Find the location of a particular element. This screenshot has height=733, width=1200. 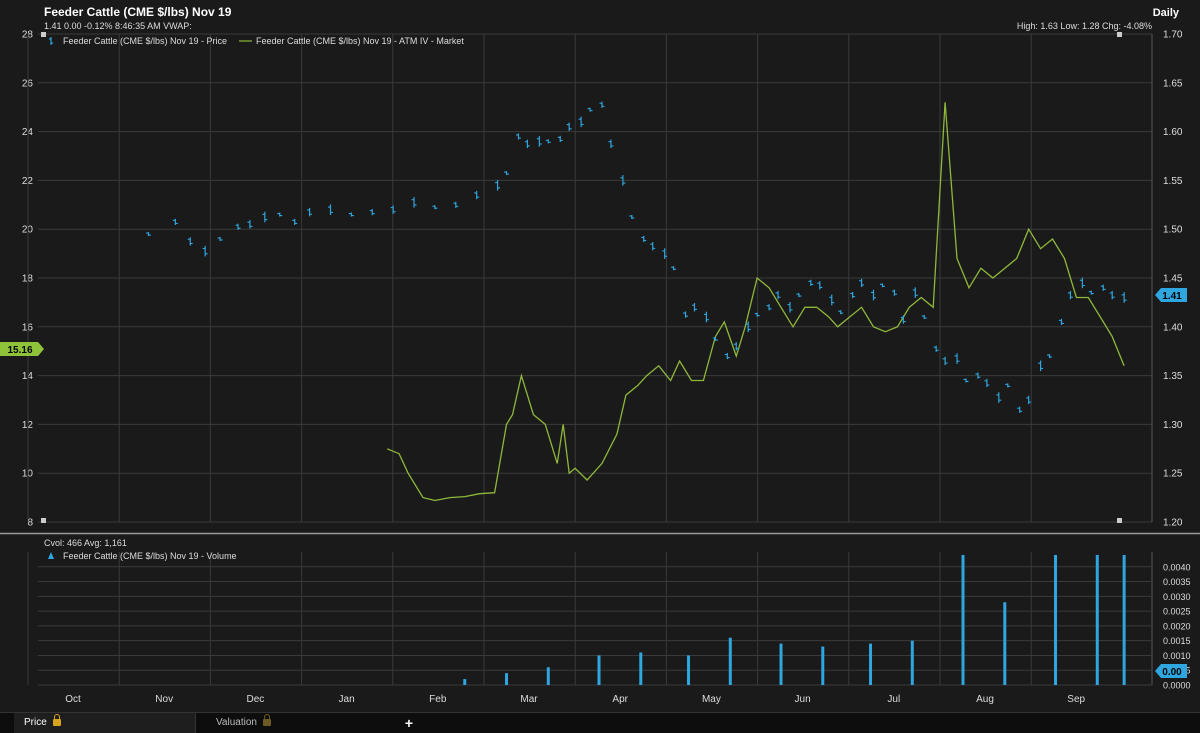

right-tick-label: 1.60 is located at coordinates (1173, 132).